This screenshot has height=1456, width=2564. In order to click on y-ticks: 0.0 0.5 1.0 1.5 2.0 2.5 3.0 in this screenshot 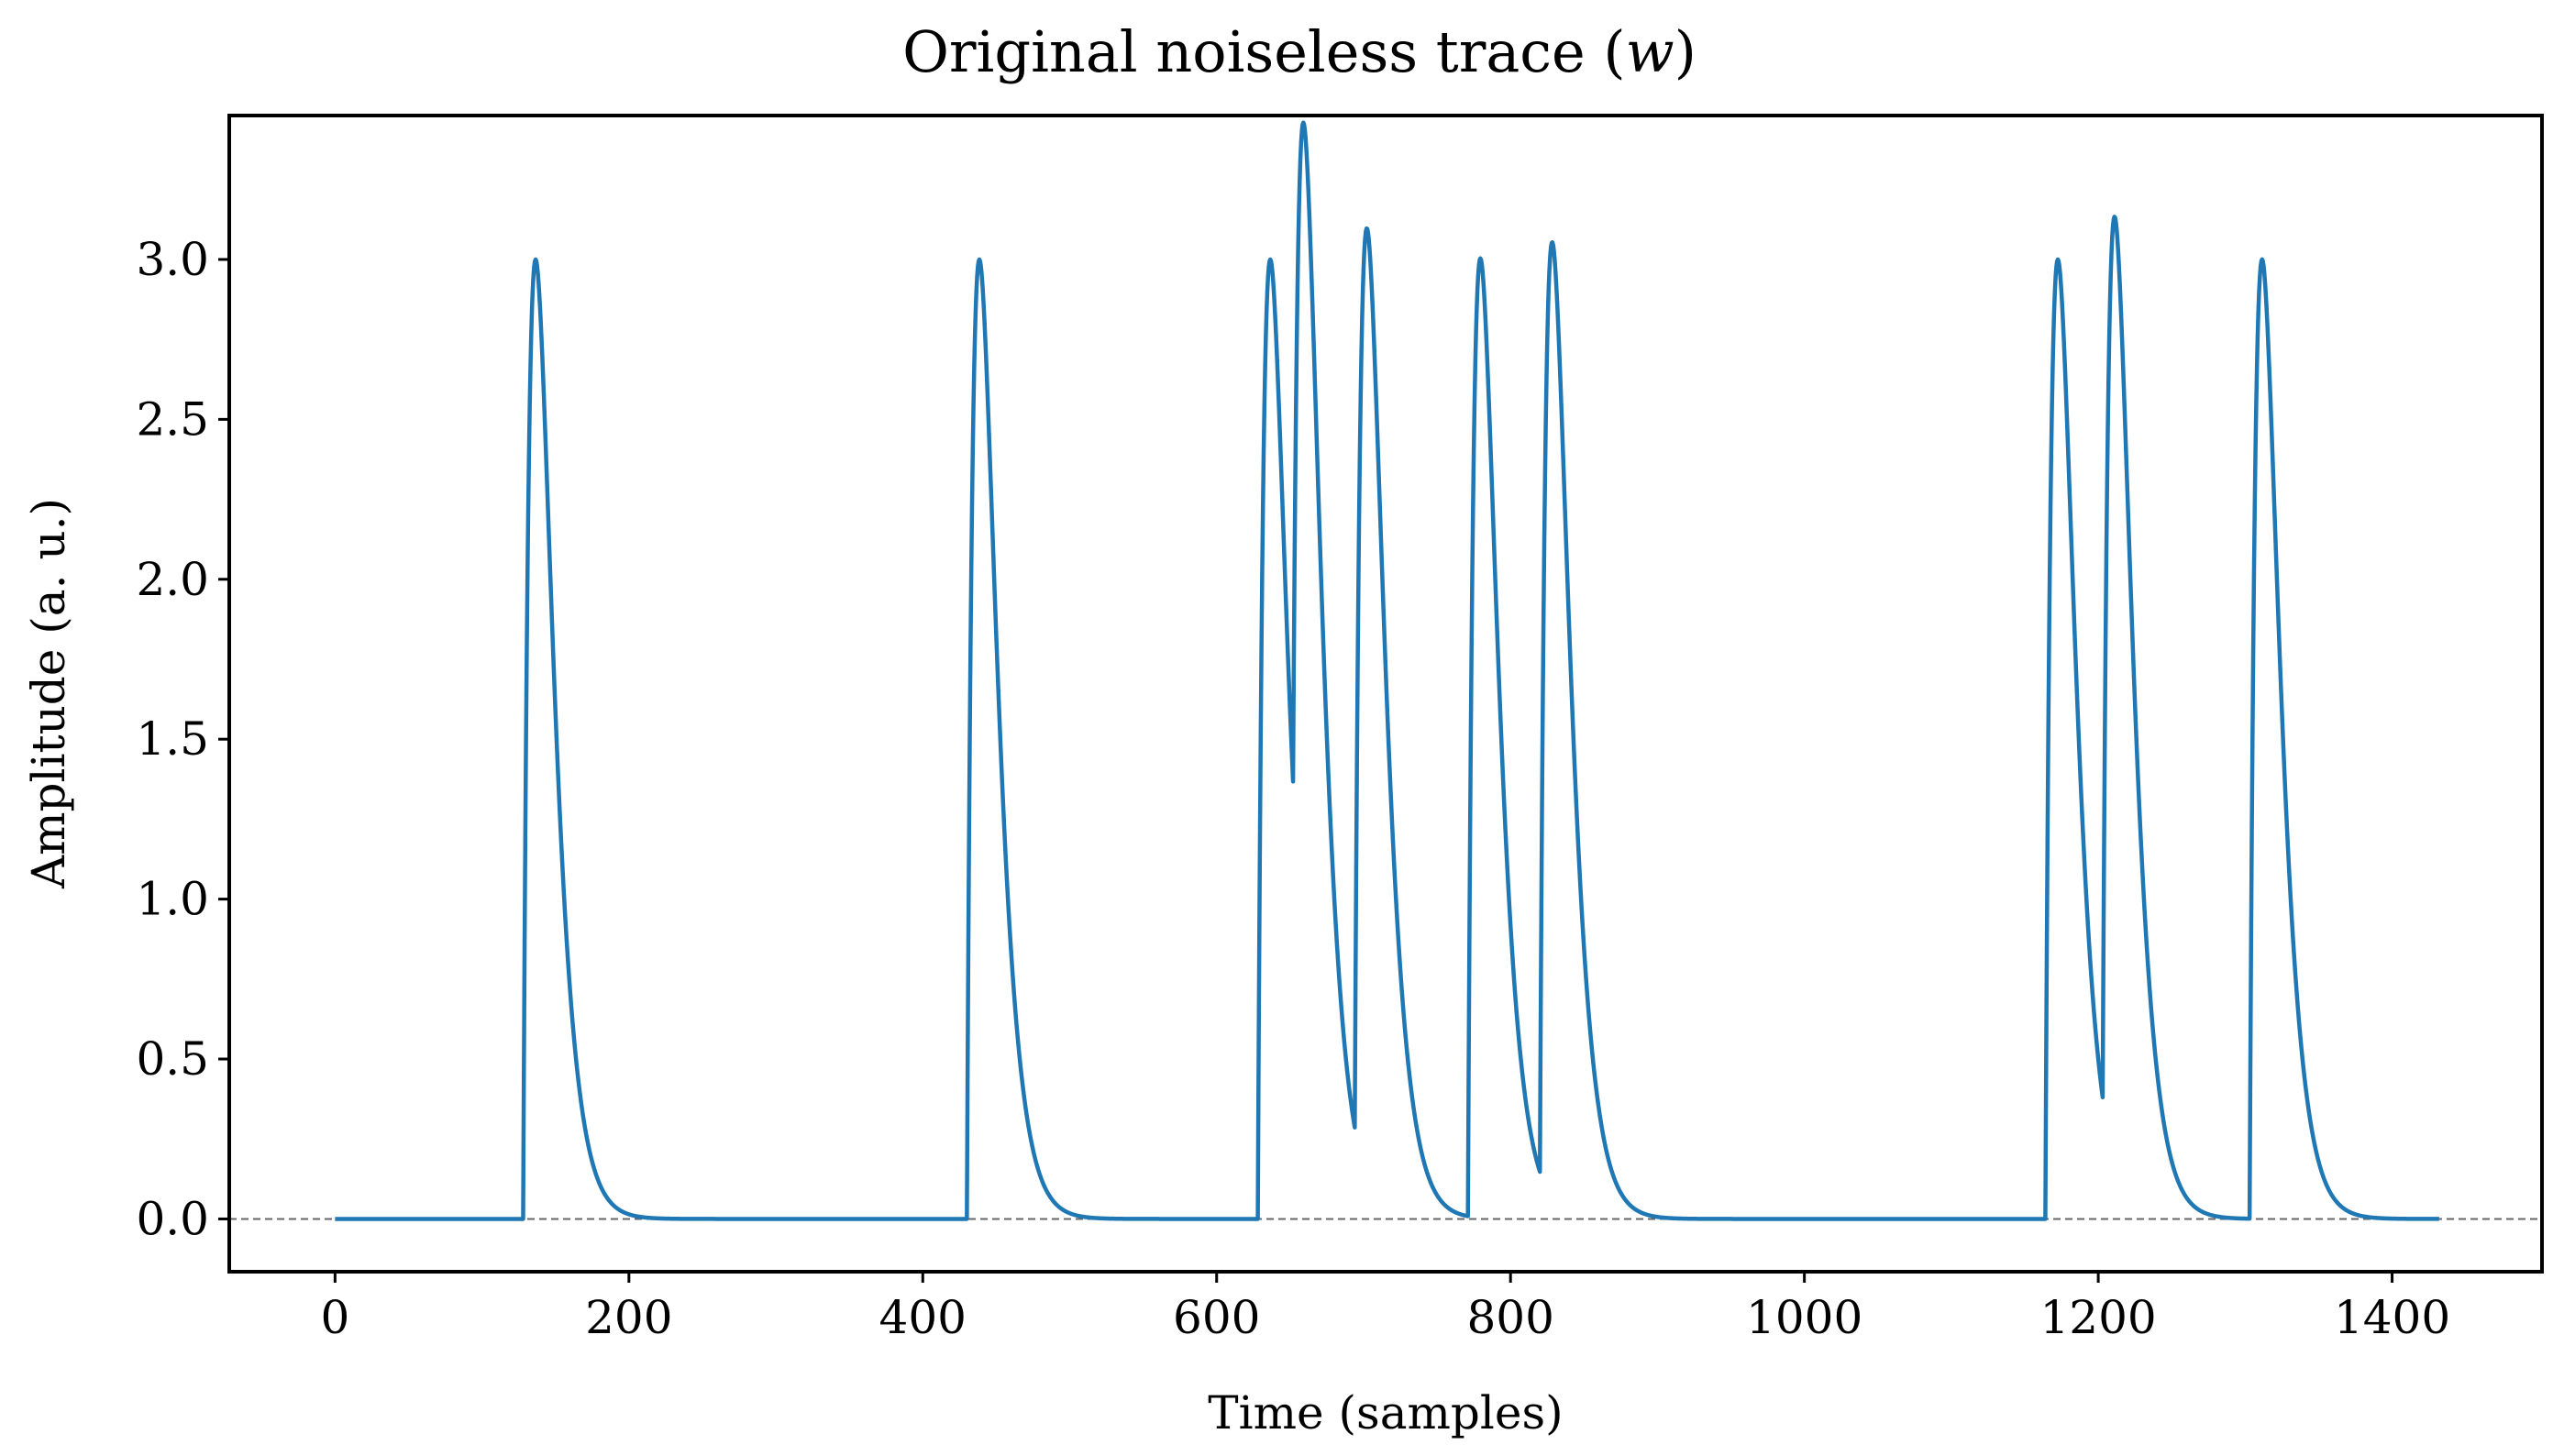, I will do `click(182, 739)`.